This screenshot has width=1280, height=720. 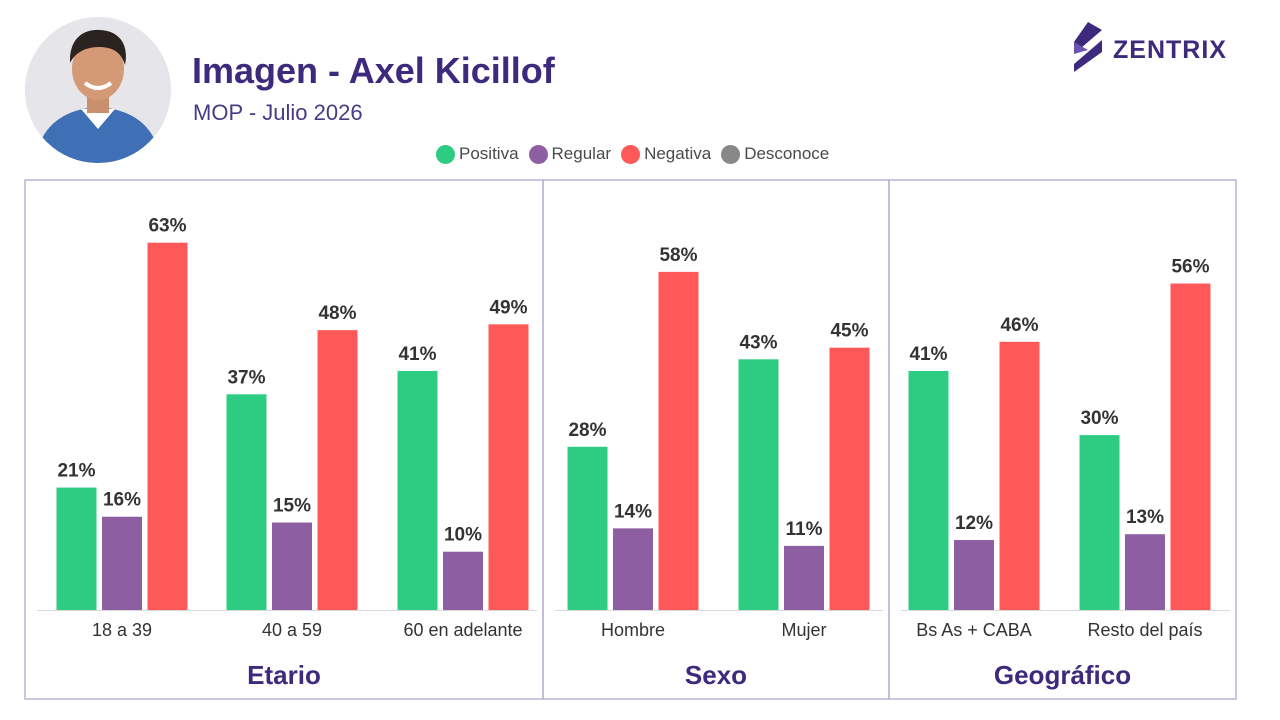 What do you see at coordinates (581, 153) in the screenshot?
I see `legend-label: Regular` at bounding box center [581, 153].